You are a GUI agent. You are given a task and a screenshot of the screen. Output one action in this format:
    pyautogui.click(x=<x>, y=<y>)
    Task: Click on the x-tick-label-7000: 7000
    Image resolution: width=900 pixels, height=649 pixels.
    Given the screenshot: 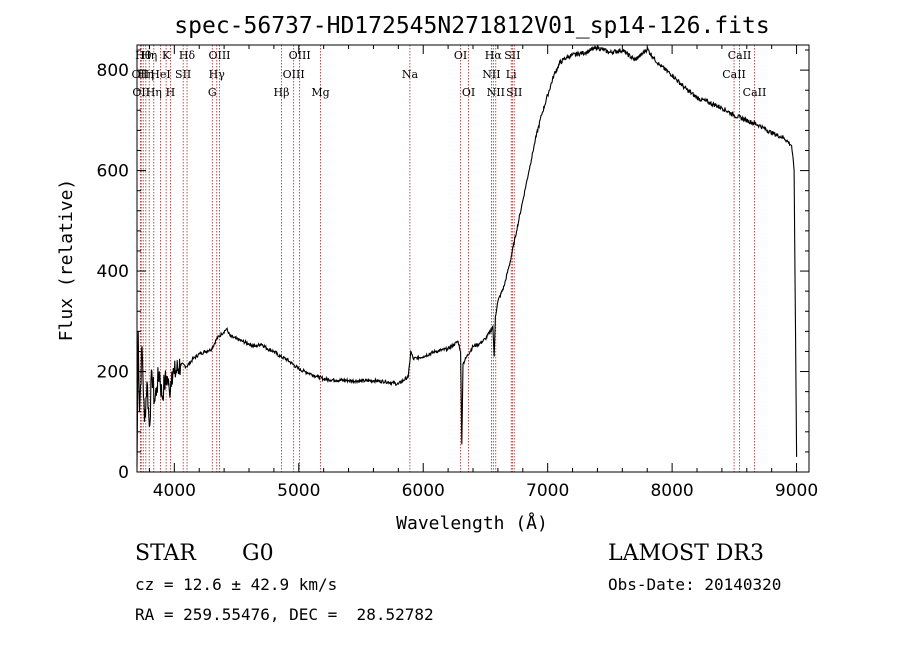 What is the action you would take?
    pyautogui.click(x=547, y=491)
    